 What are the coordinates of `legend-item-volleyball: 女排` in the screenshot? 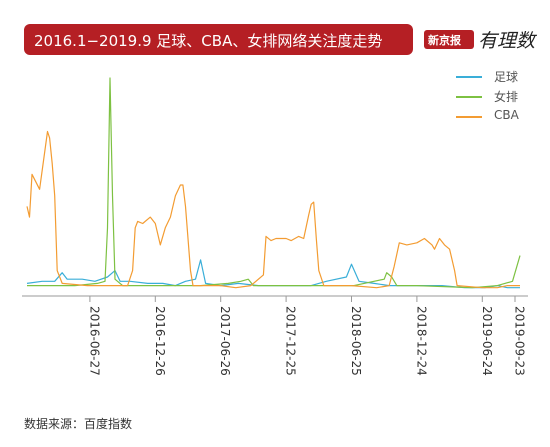 It's located at (501, 97).